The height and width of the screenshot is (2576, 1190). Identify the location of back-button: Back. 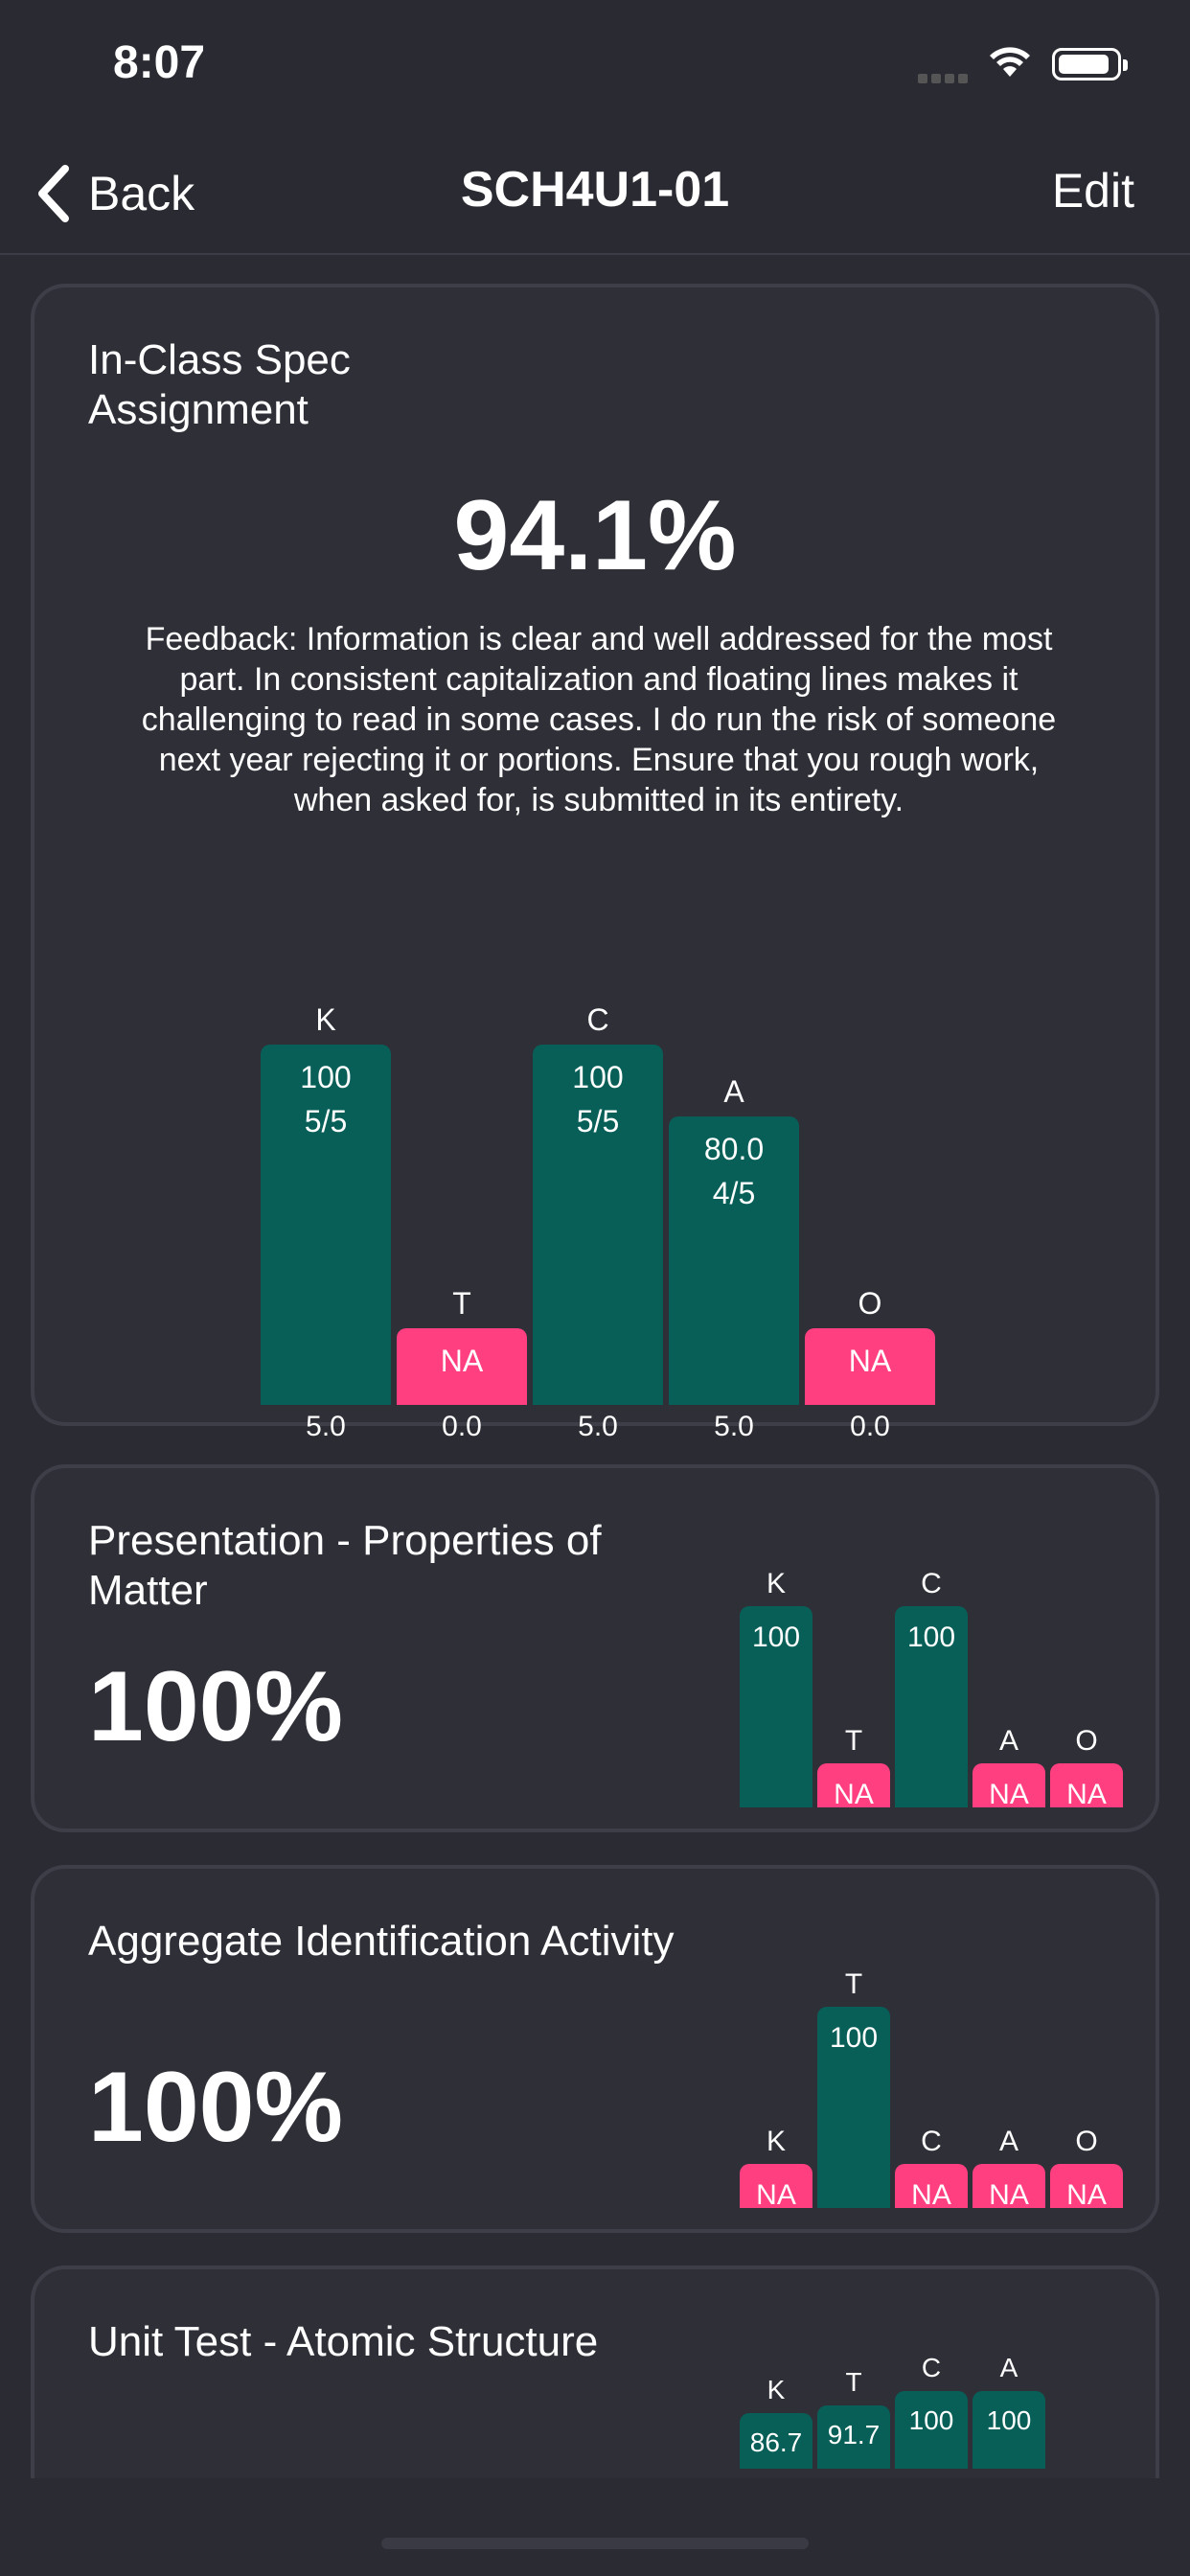
(115, 193).